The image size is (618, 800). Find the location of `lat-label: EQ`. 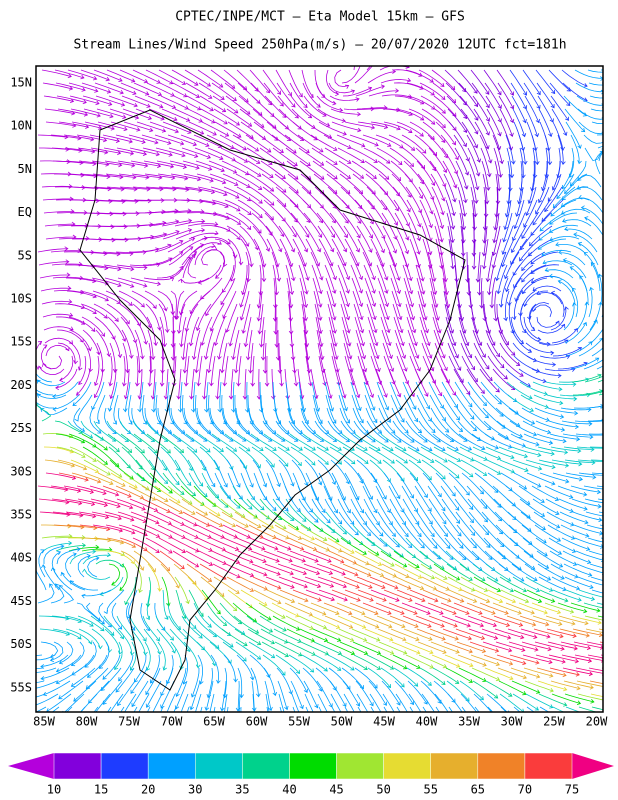

lat-label: EQ is located at coordinates (25, 212).